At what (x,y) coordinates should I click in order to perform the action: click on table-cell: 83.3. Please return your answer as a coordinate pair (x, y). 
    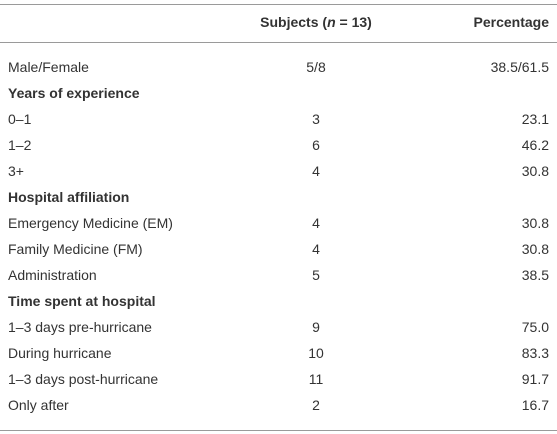
    Looking at the image, I should click on (535, 353).